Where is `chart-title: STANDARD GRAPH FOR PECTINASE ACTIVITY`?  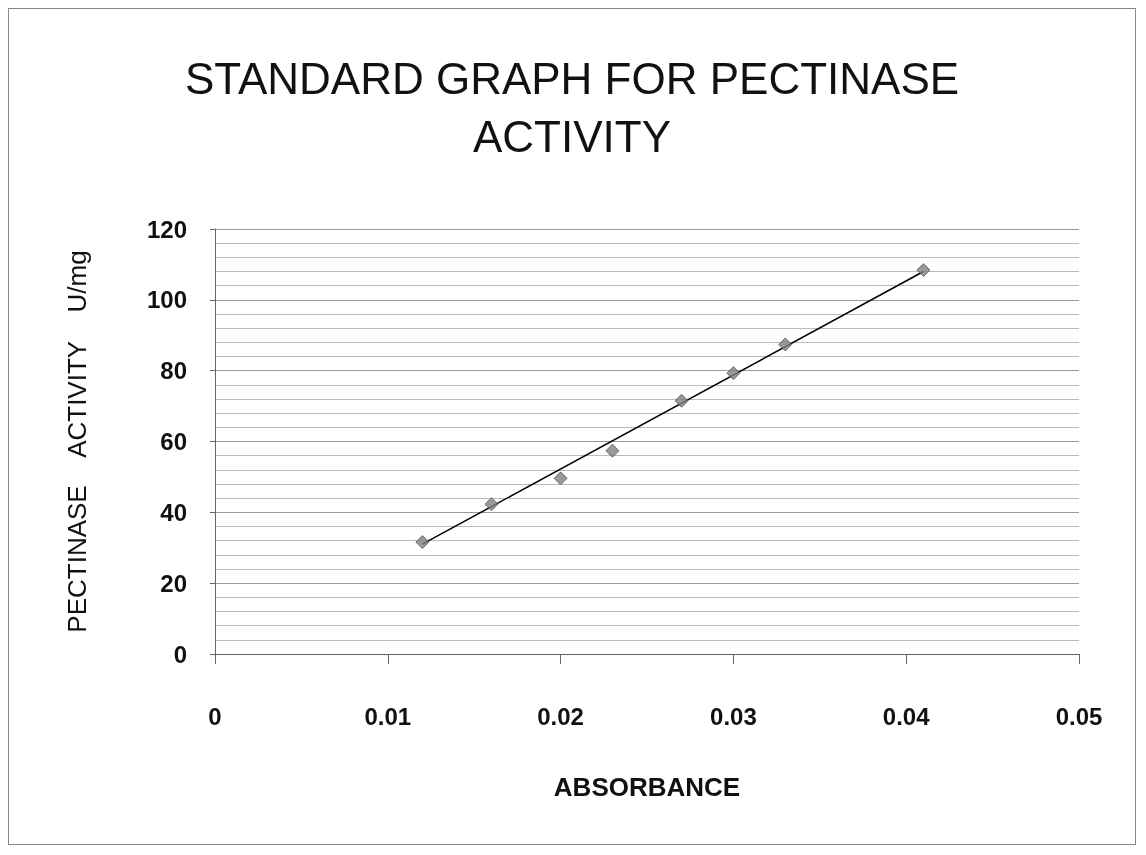 chart-title: STANDARD GRAPH FOR PECTINASE ACTIVITY is located at coordinates (572, 107).